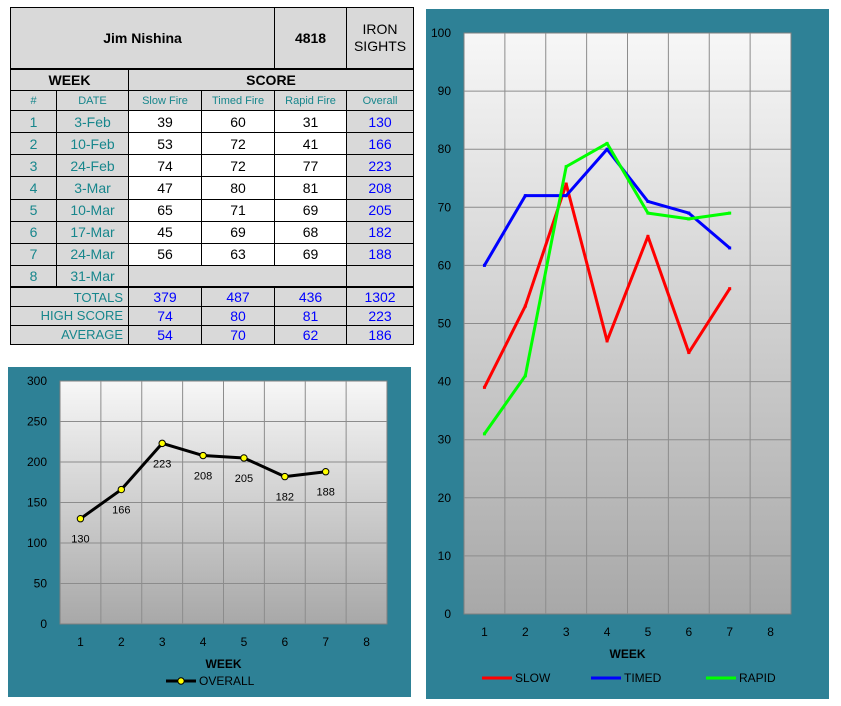 Image resolution: width=841 pixels, height=706 pixels. I want to click on shooter-id: 4818, so click(311, 38).